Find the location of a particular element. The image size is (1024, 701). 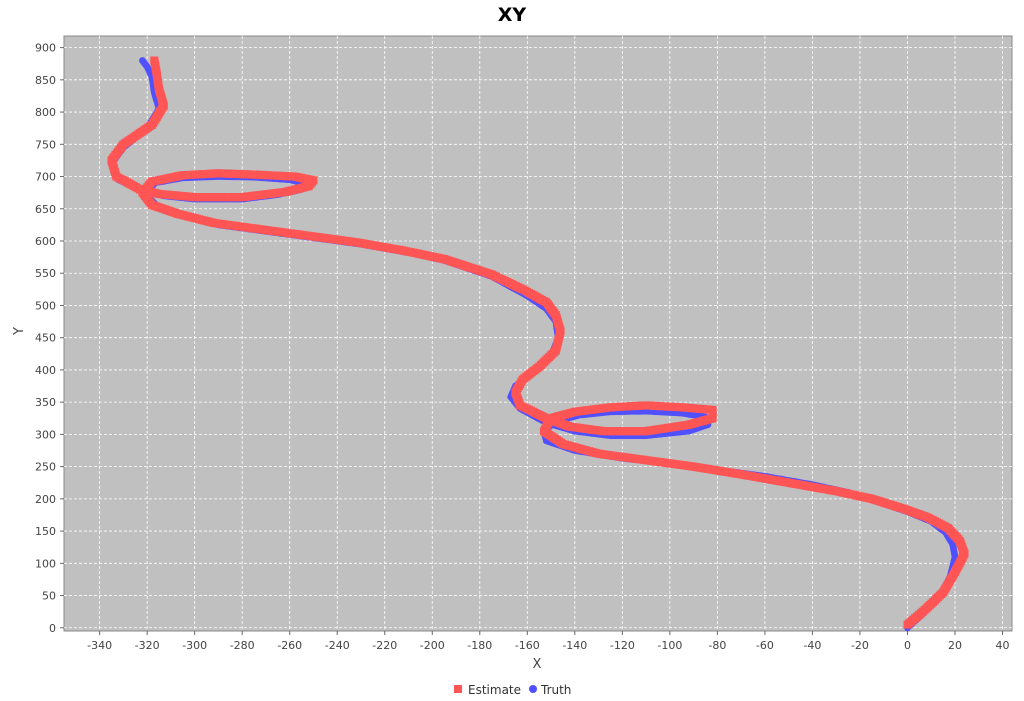

x-tick-label: -20 is located at coordinates (860, 645).